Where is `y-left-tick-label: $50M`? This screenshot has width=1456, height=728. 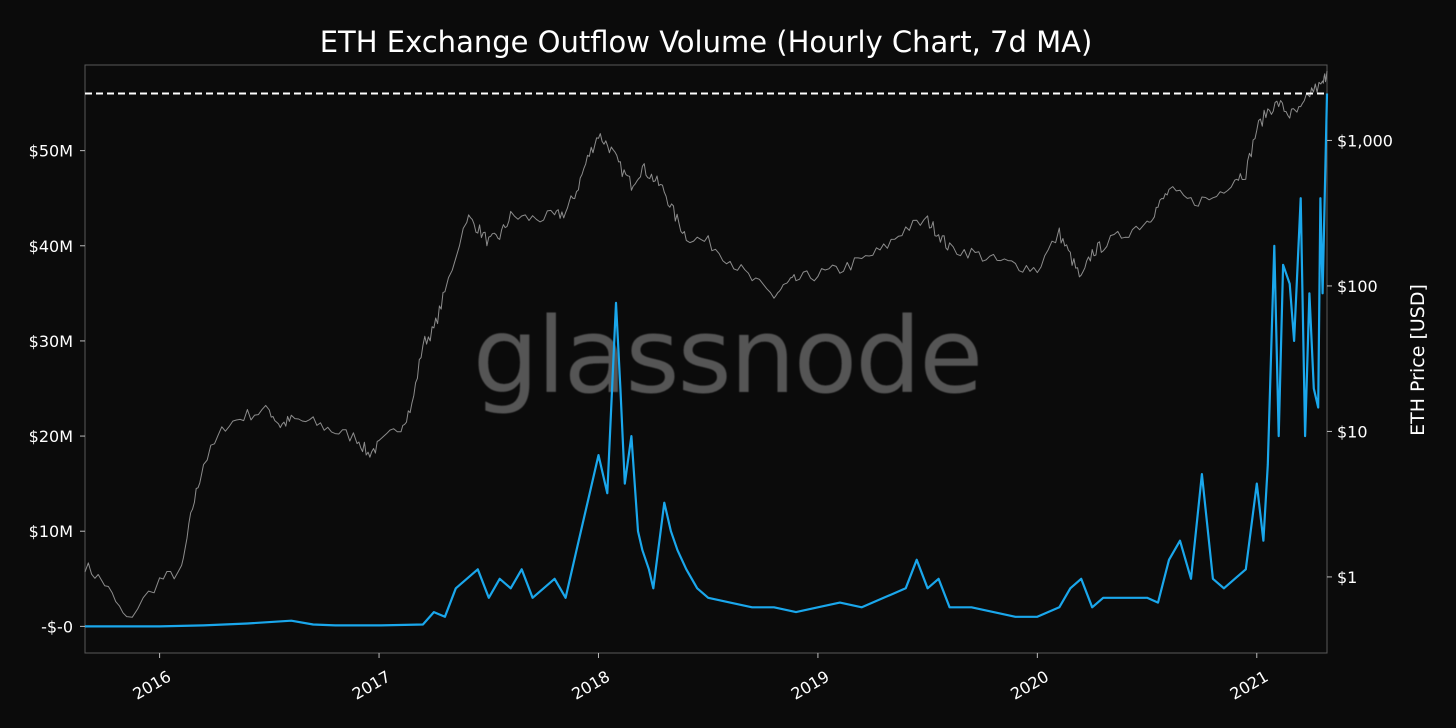
y-left-tick-label: $50M is located at coordinates (51, 151).